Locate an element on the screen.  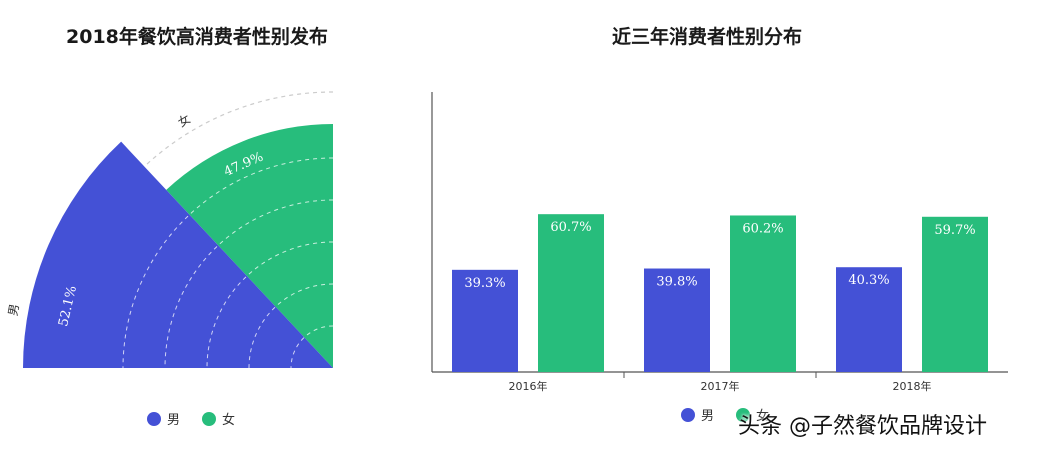
bar-chart-title: 近三年消费者性别分布 is located at coordinates (707, 37).